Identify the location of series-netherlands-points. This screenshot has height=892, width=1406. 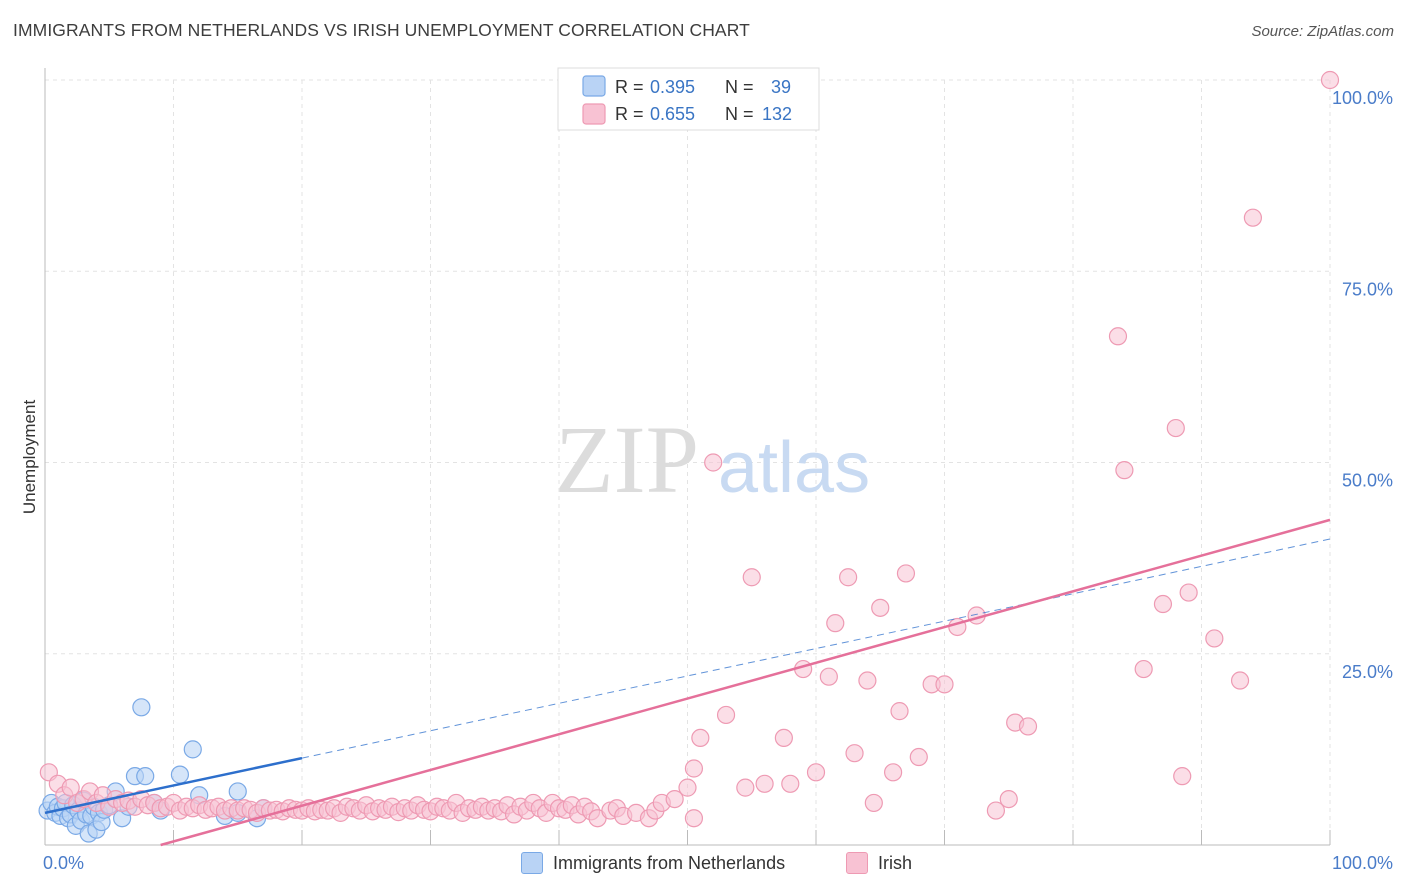
(155, 770).